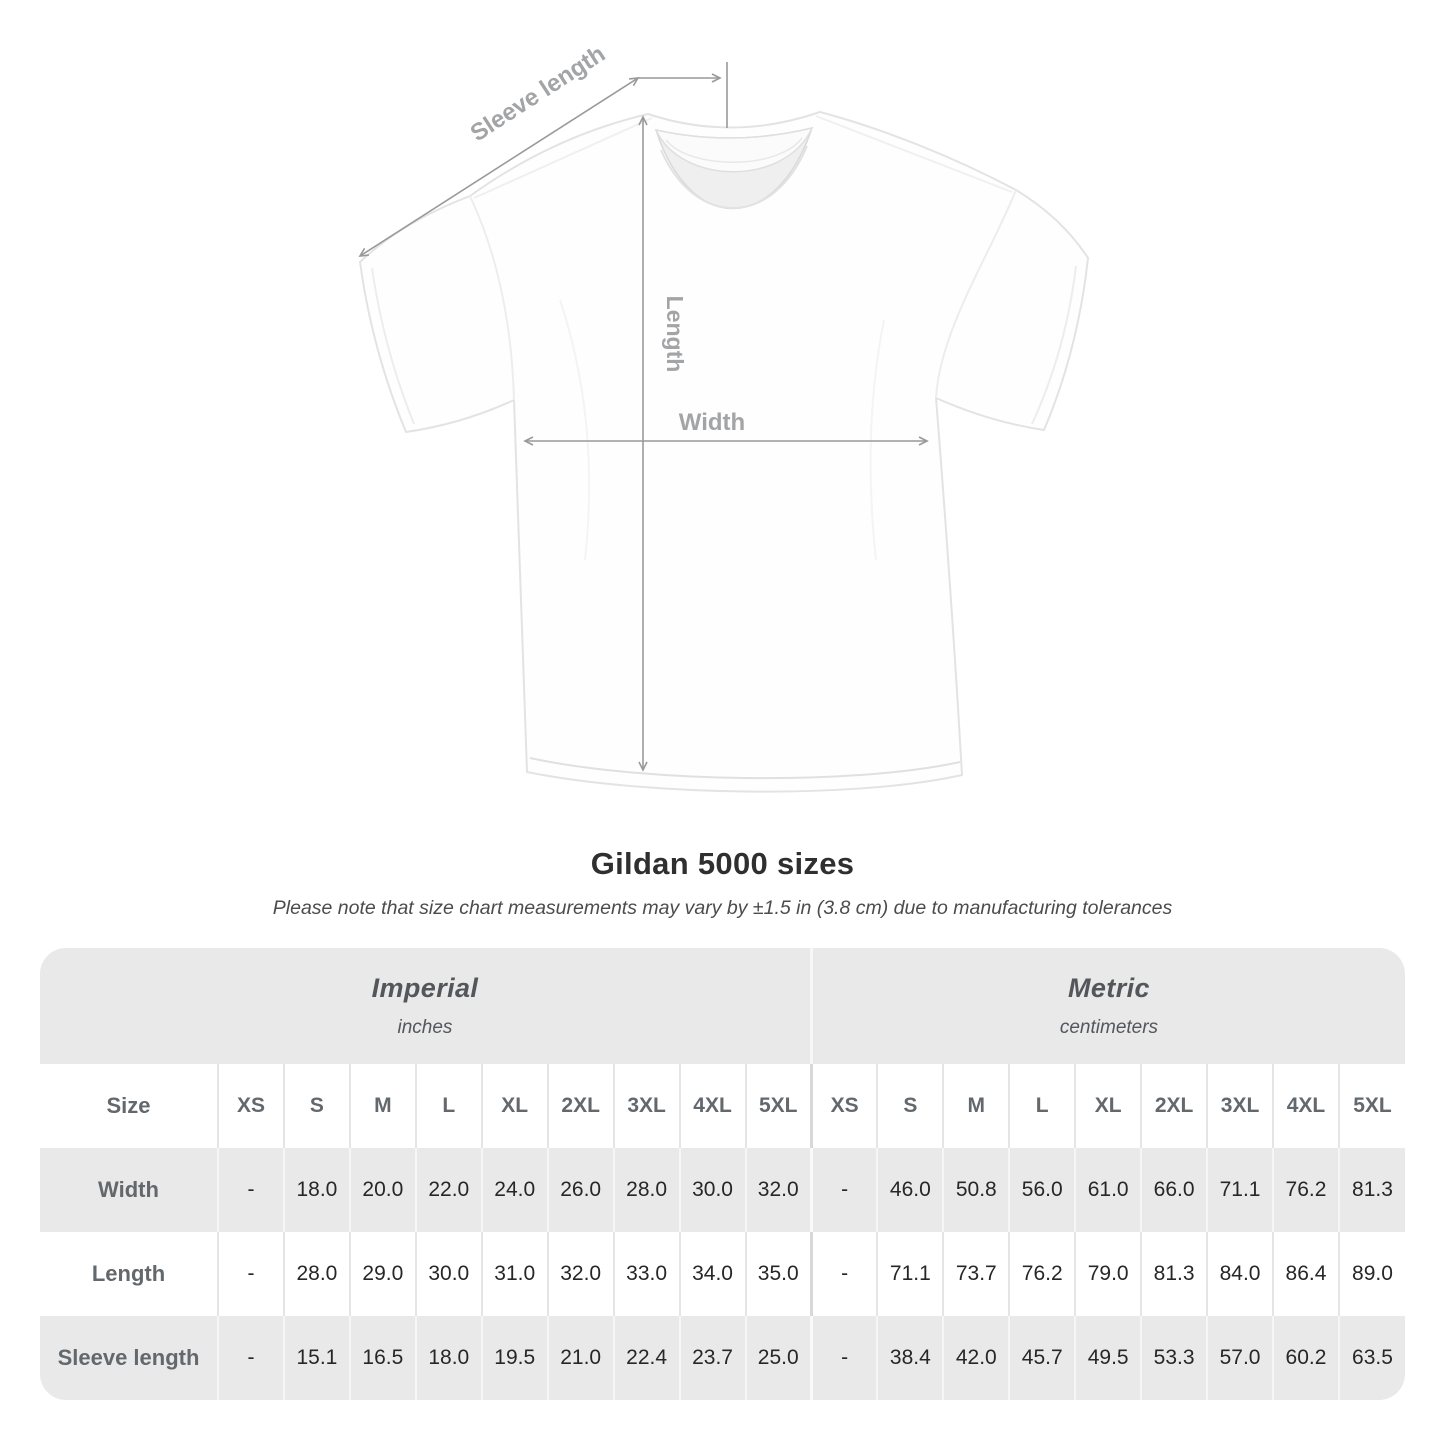  I want to click on imperial-value-cell: 19.5, so click(514, 1358).